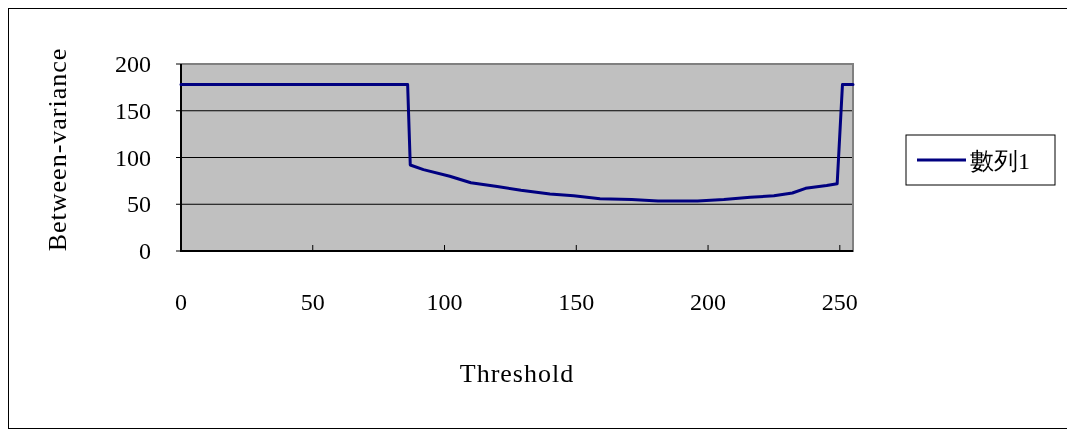 The image size is (1067, 430). What do you see at coordinates (312, 302) in the screenshot?
I see `xtick: 50` at bounding box center [312, 302].